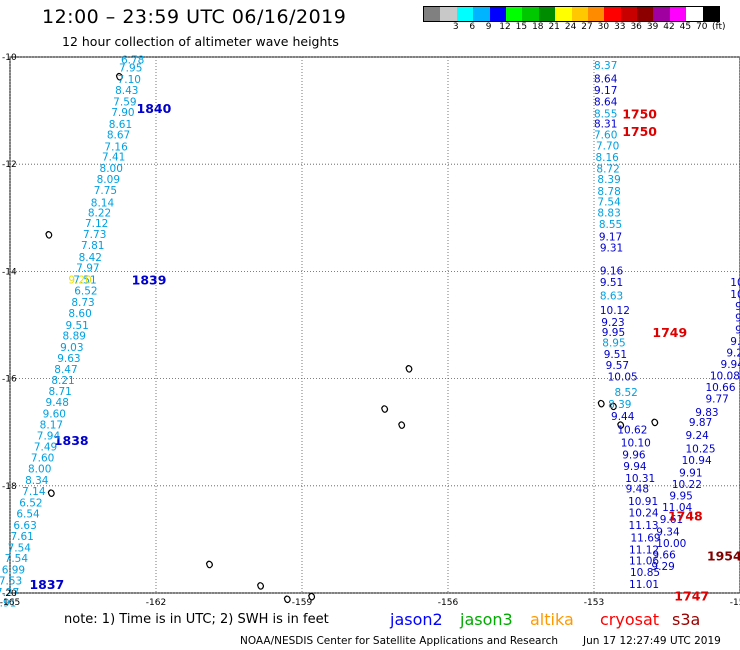 This screenshot has width=740, height=650. Describe the element at coordinates (606, 79) in the screenshot. I see `wave-height-value: 8.64` at that location.